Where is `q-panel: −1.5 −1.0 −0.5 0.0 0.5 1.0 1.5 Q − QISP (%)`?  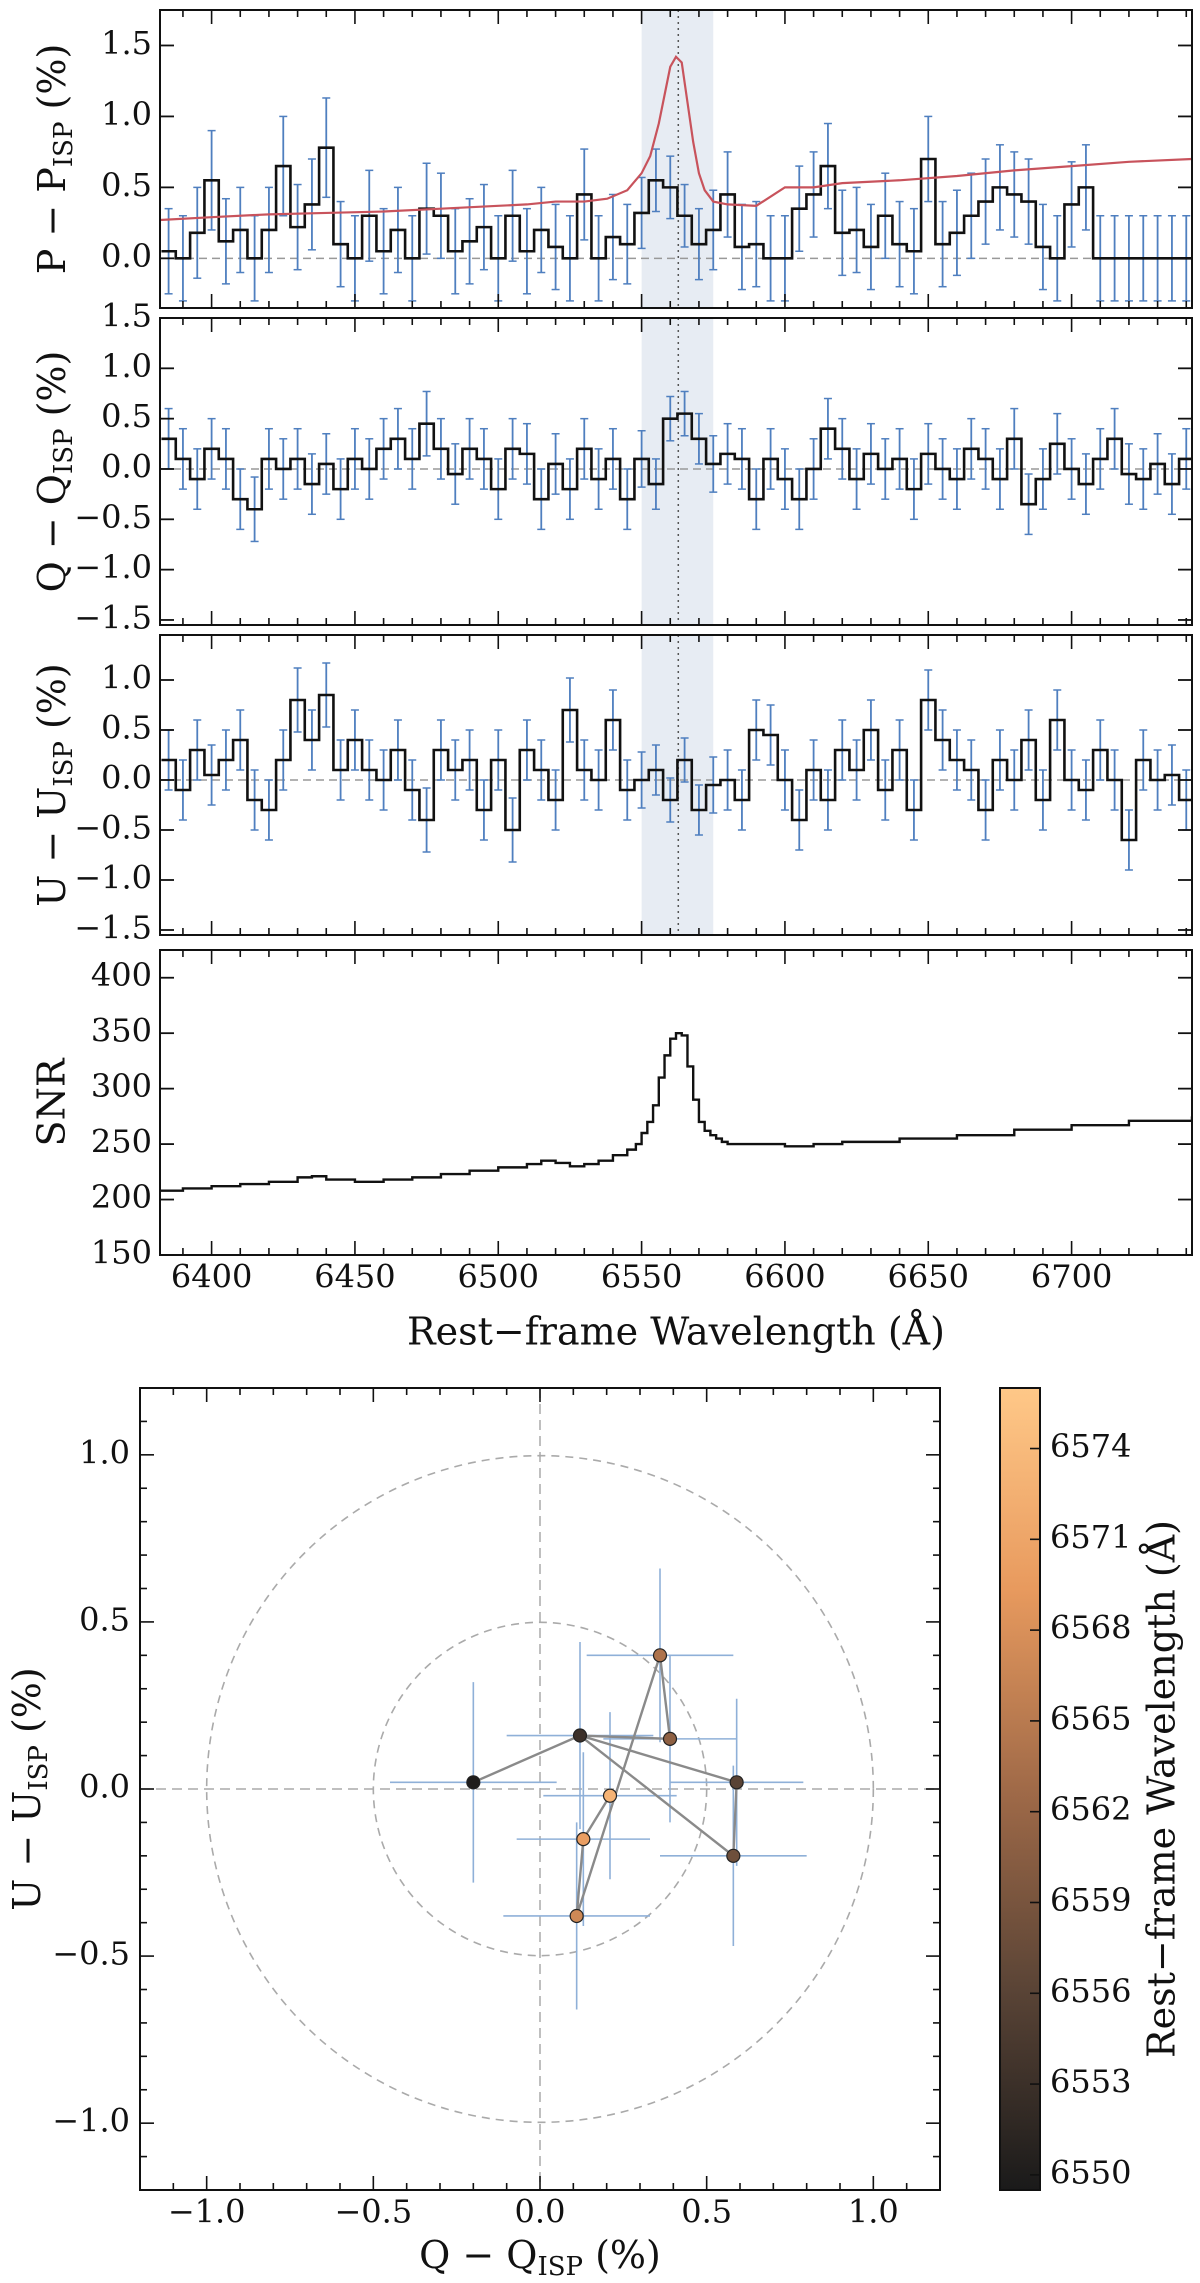
q-panel: −1.5 −1.0 −0.5 0.0 0.5 1.0 1.5 Q − QISP (%) is located at coordinates (611, 466).